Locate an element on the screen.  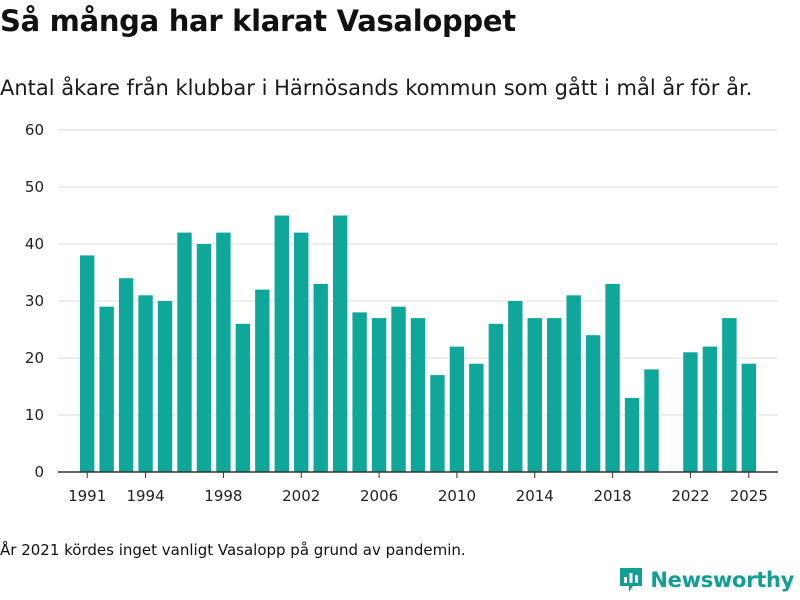
bar-2009 is located at coordinates (437, 423).